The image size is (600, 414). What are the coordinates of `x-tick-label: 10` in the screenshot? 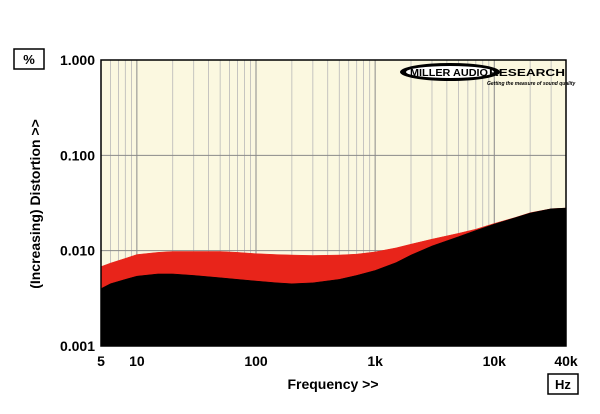 It's located at (137, 361).